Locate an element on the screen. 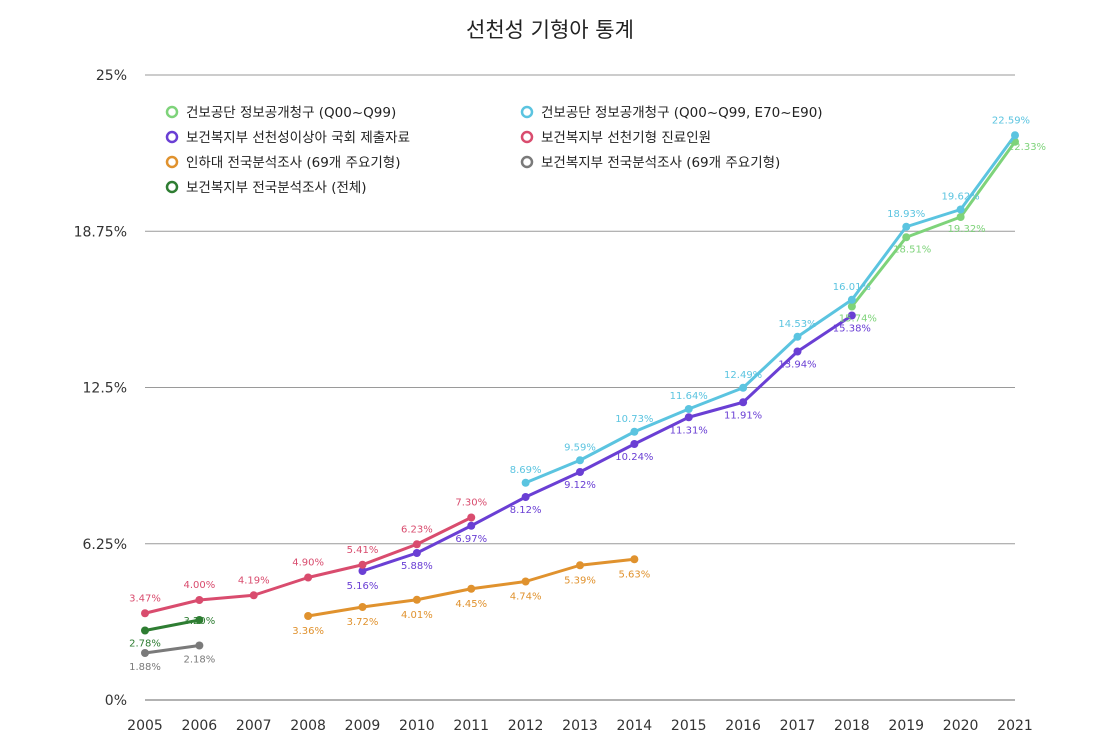 The height and width of the screenshot is (748, 1100). x-tick-label: 2015 is located at coordinates (689, 726).